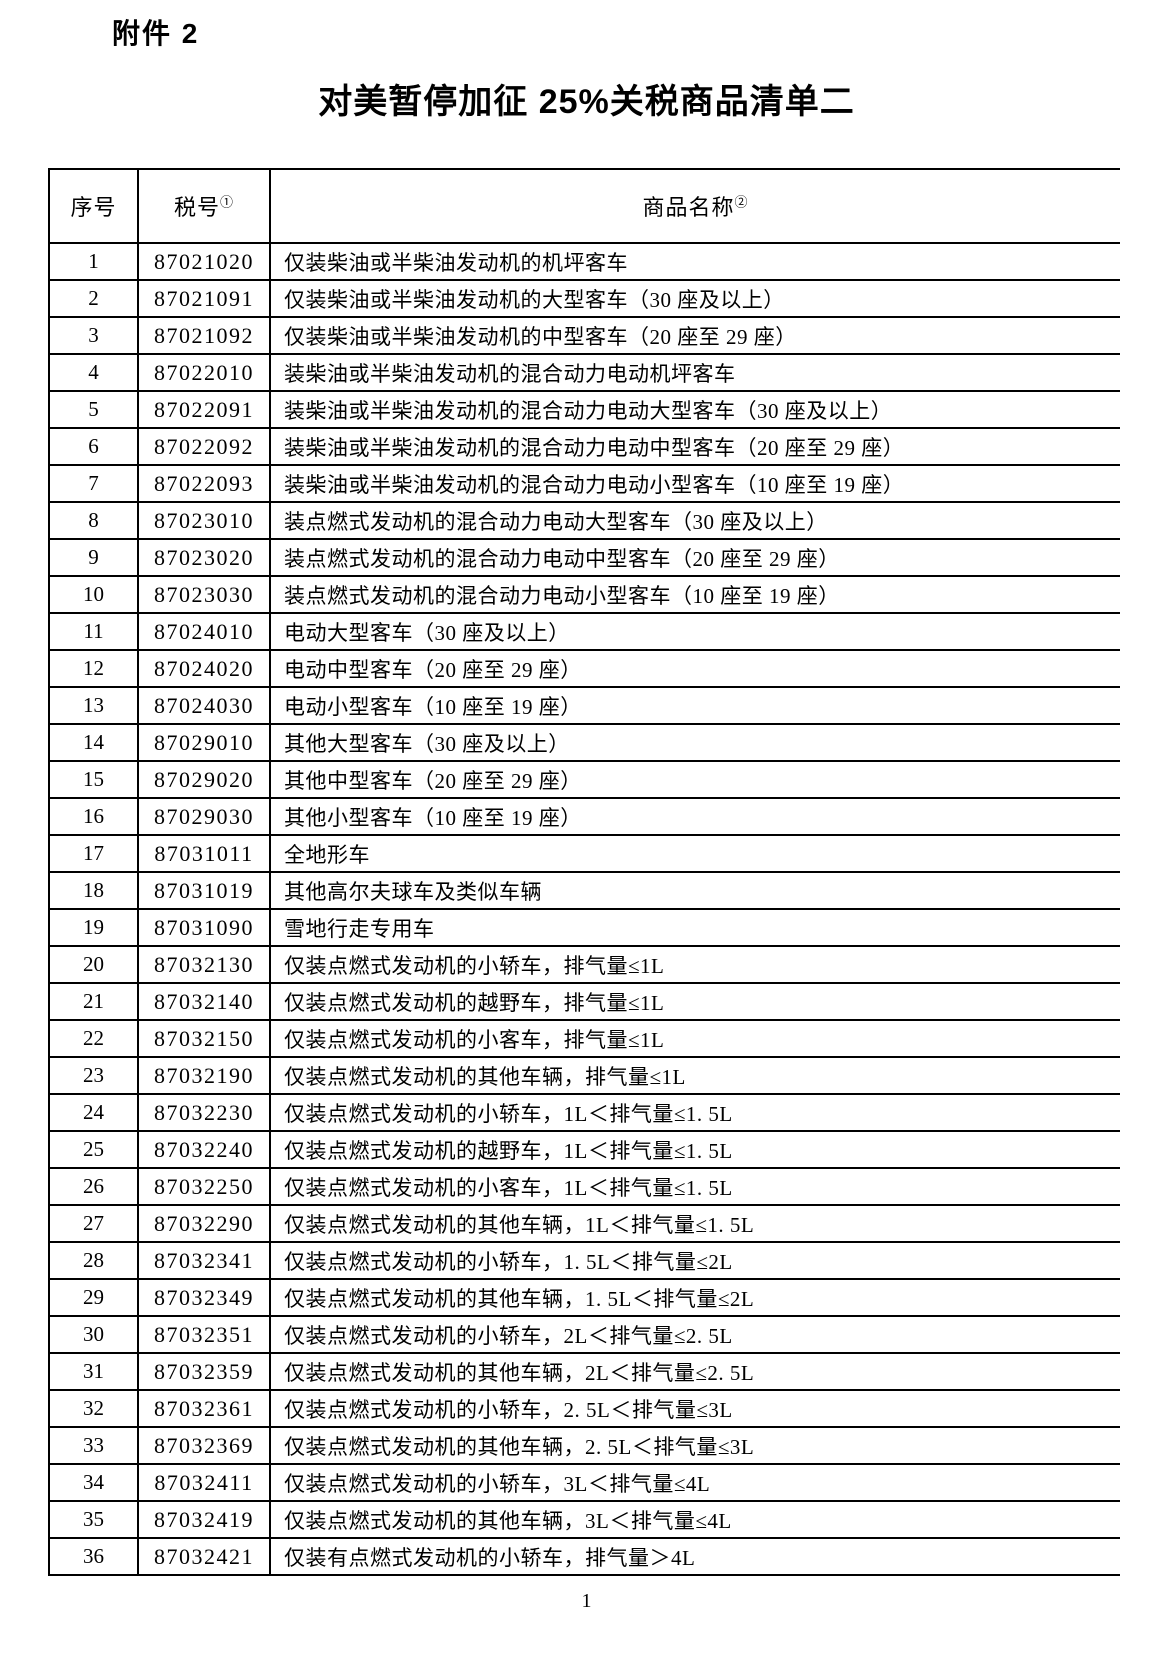 The height and width of the screenshot is (1655, 1173). I want to click on table-row: 32 87032361 仅装点燃式发动机的小轿车，2. 5L＜排气量≤3L, so click(584, 1408).